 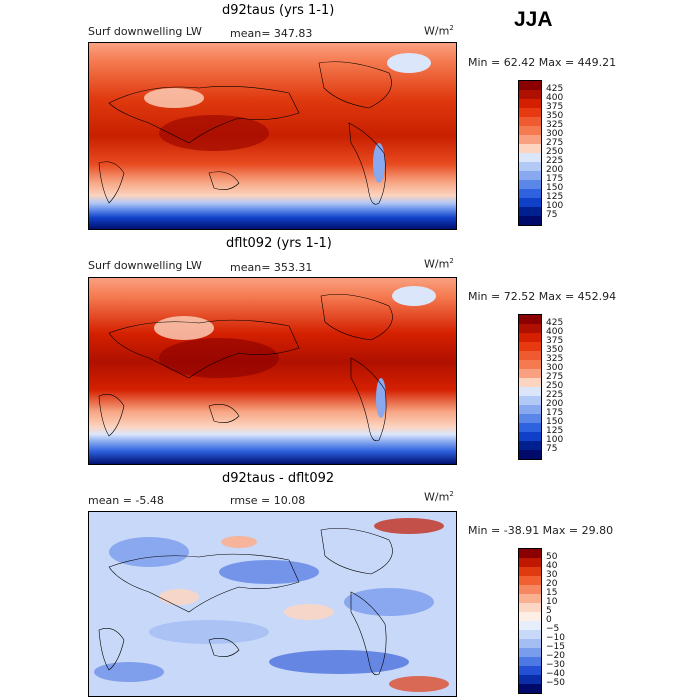 I want to click on panel-3-rmse-label: rmse = 10.08, so click(x=268, y=500).